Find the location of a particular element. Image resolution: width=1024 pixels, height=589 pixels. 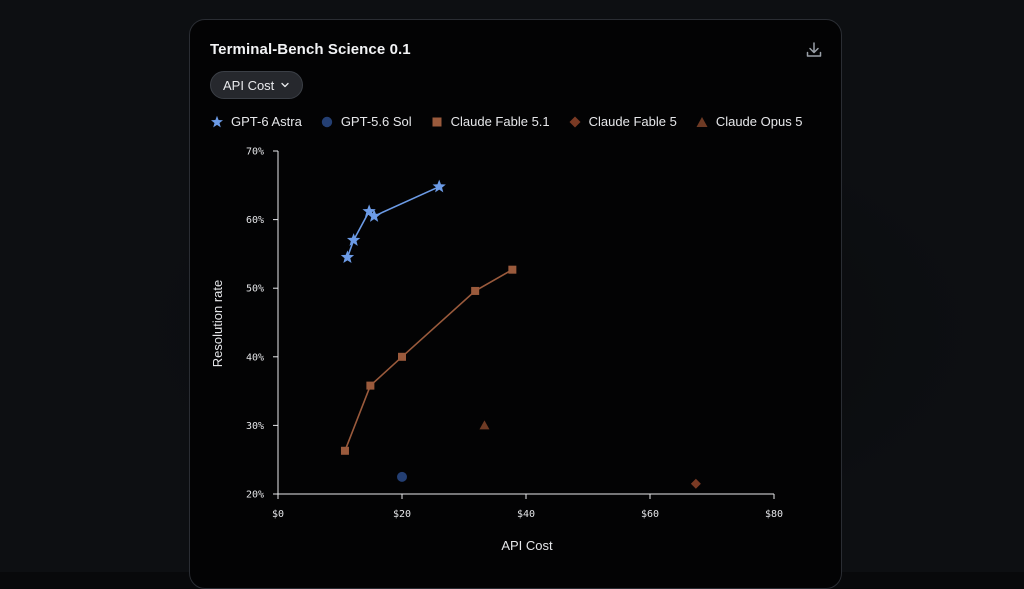

x-tick-label: $60 is located at coordinates (650, 514).